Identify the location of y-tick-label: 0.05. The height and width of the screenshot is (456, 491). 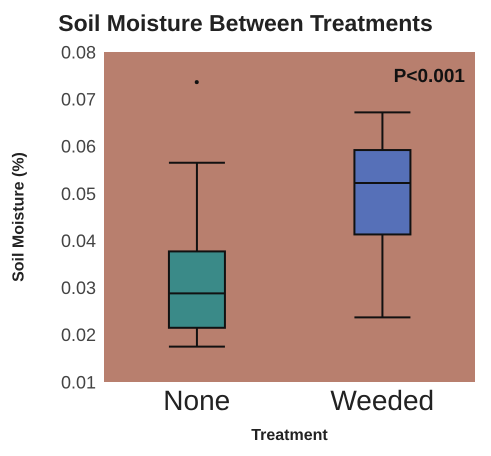
(78, 194).